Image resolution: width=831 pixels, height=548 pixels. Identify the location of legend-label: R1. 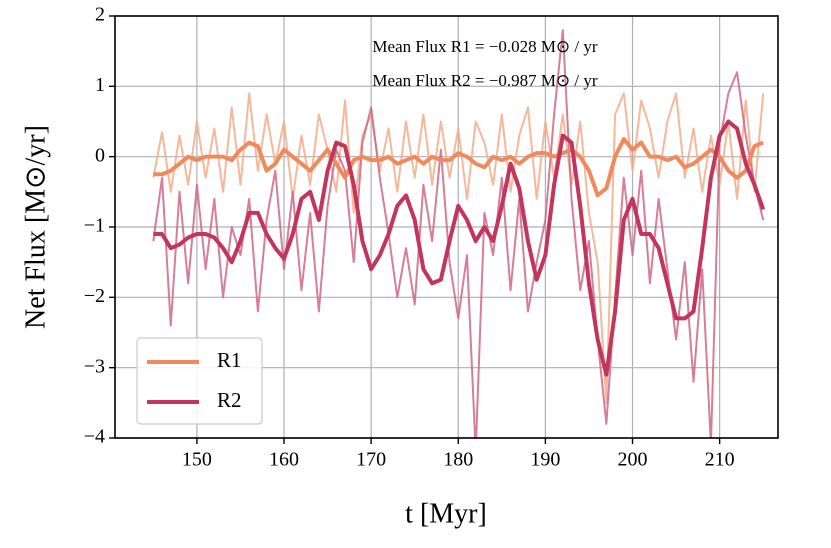
(229, 360).